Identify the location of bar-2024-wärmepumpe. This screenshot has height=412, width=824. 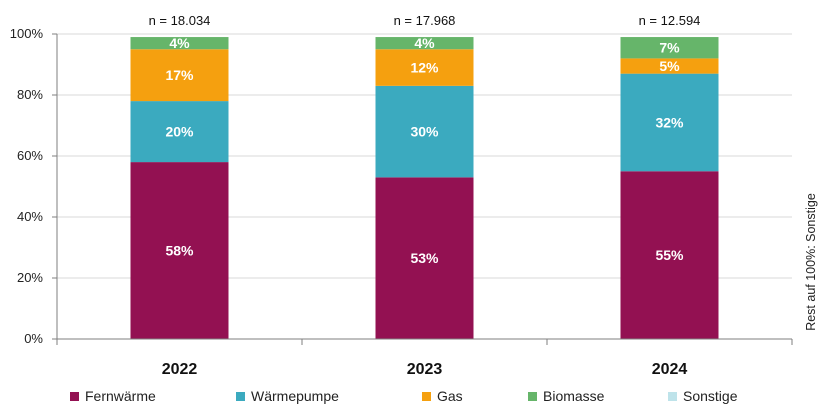
(669, 122).